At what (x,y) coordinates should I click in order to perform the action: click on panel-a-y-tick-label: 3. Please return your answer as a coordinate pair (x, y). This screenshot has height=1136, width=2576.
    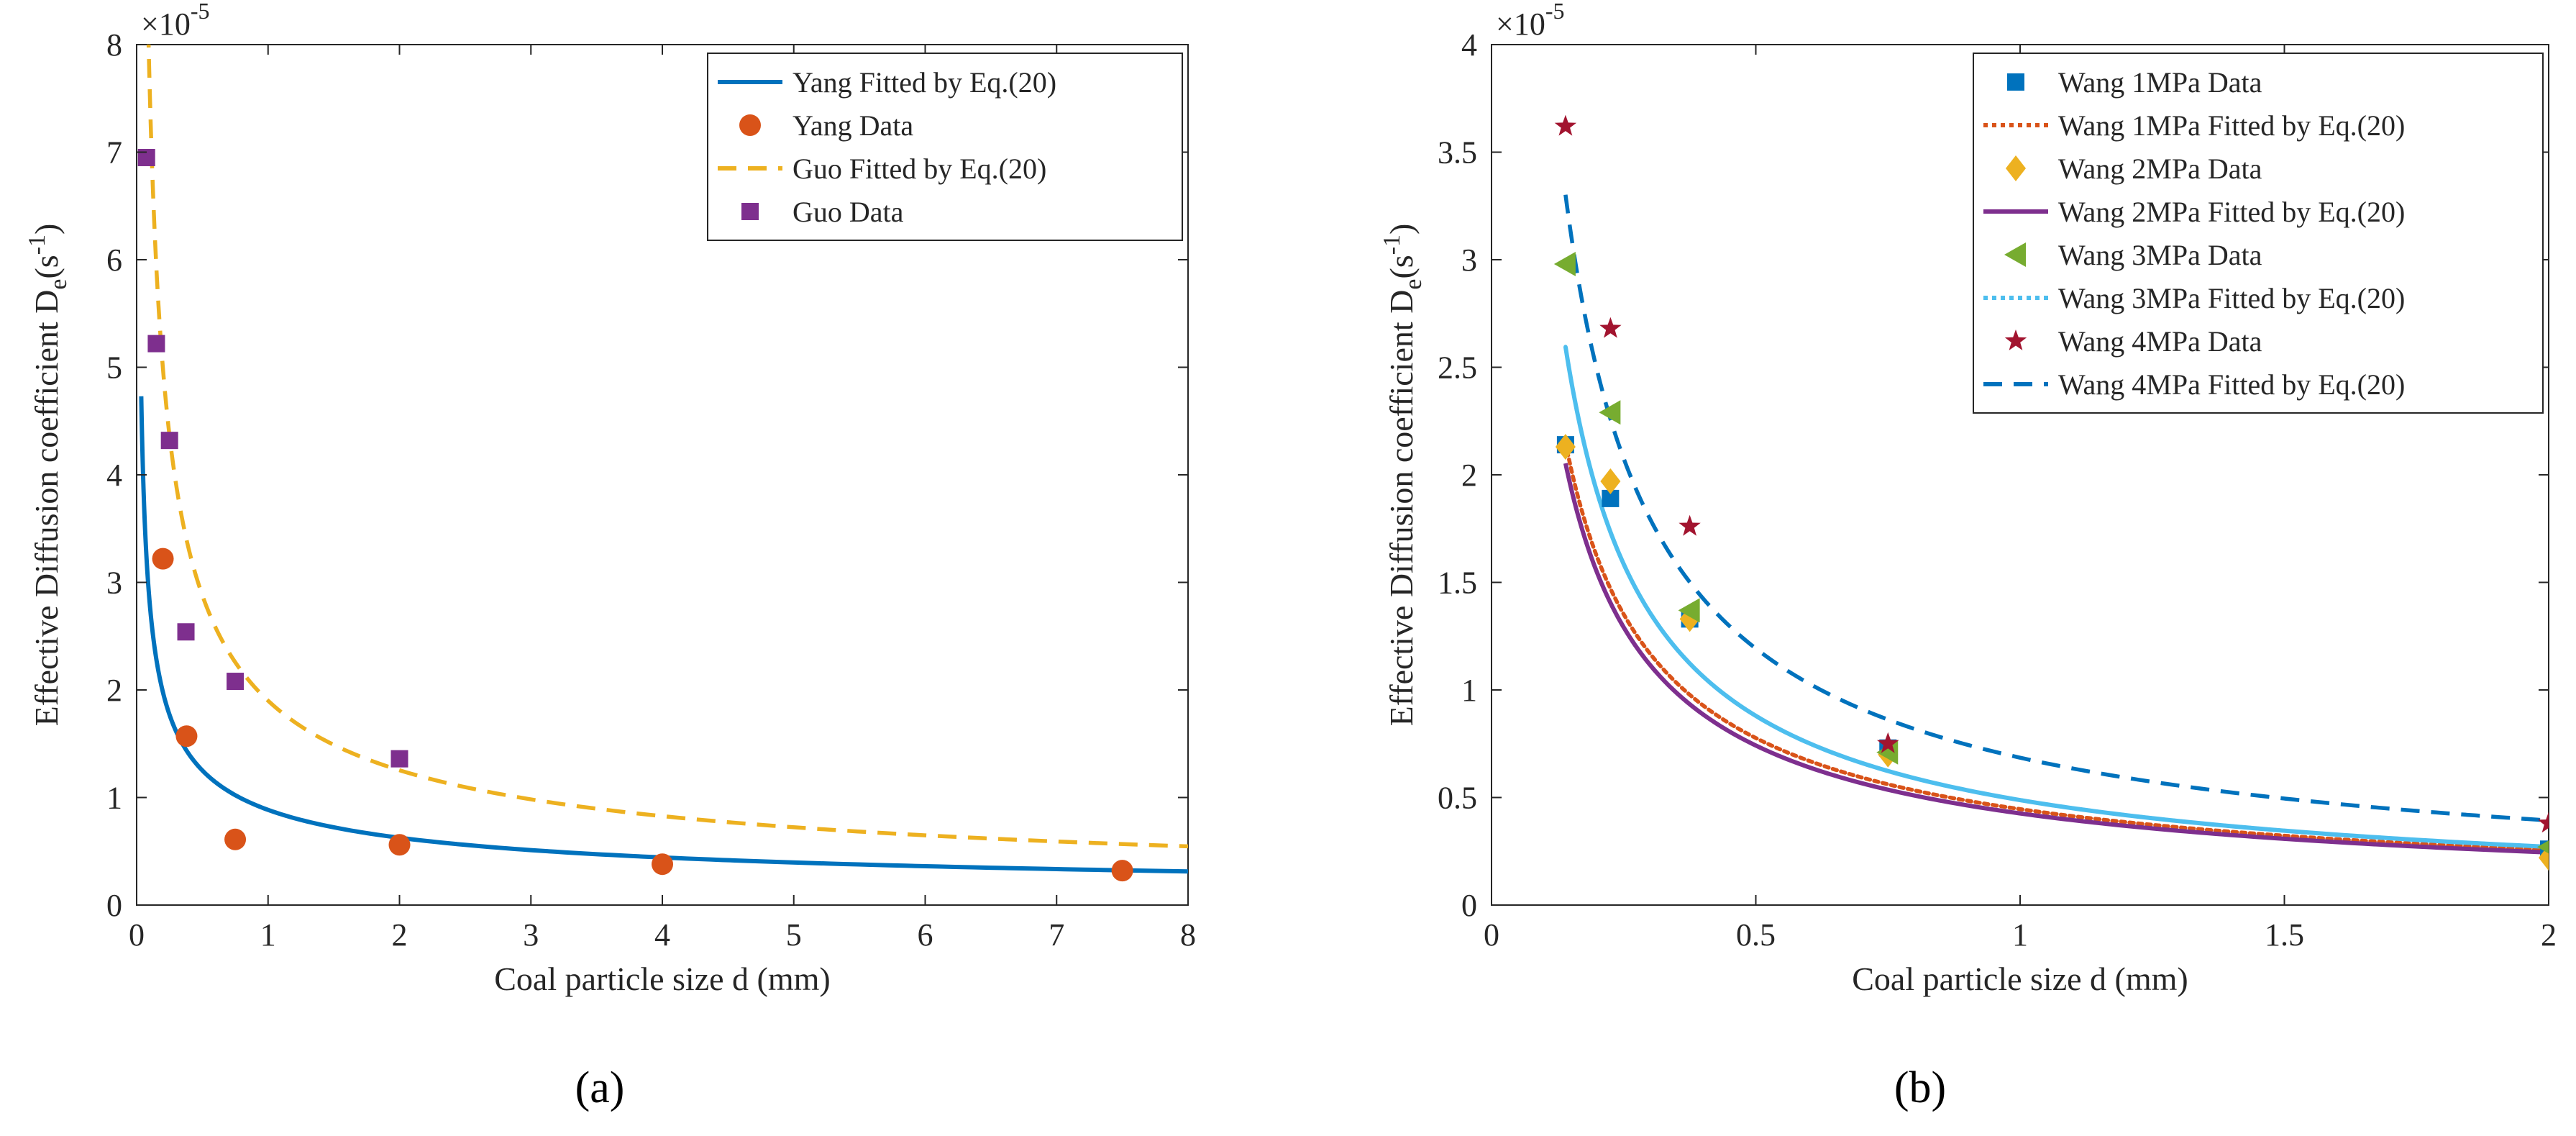
    Looking at the image, I should click on (114, 583).